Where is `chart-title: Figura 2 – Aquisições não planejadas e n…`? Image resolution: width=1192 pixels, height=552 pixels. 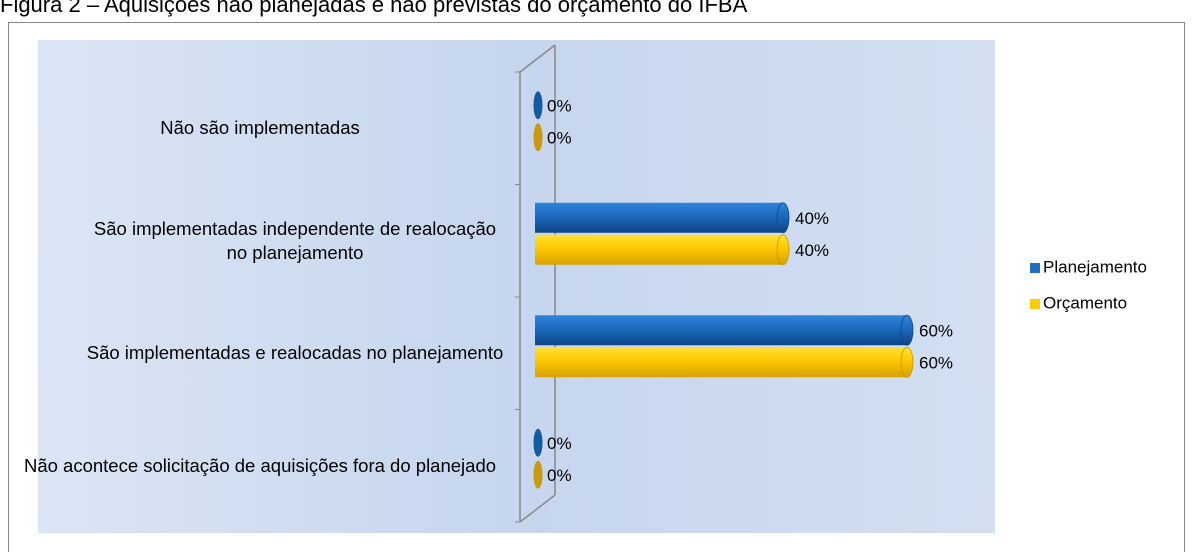 chart-title: Figura 2 – Aquisições não planejadas e n… is located at coordinates (374, 8).